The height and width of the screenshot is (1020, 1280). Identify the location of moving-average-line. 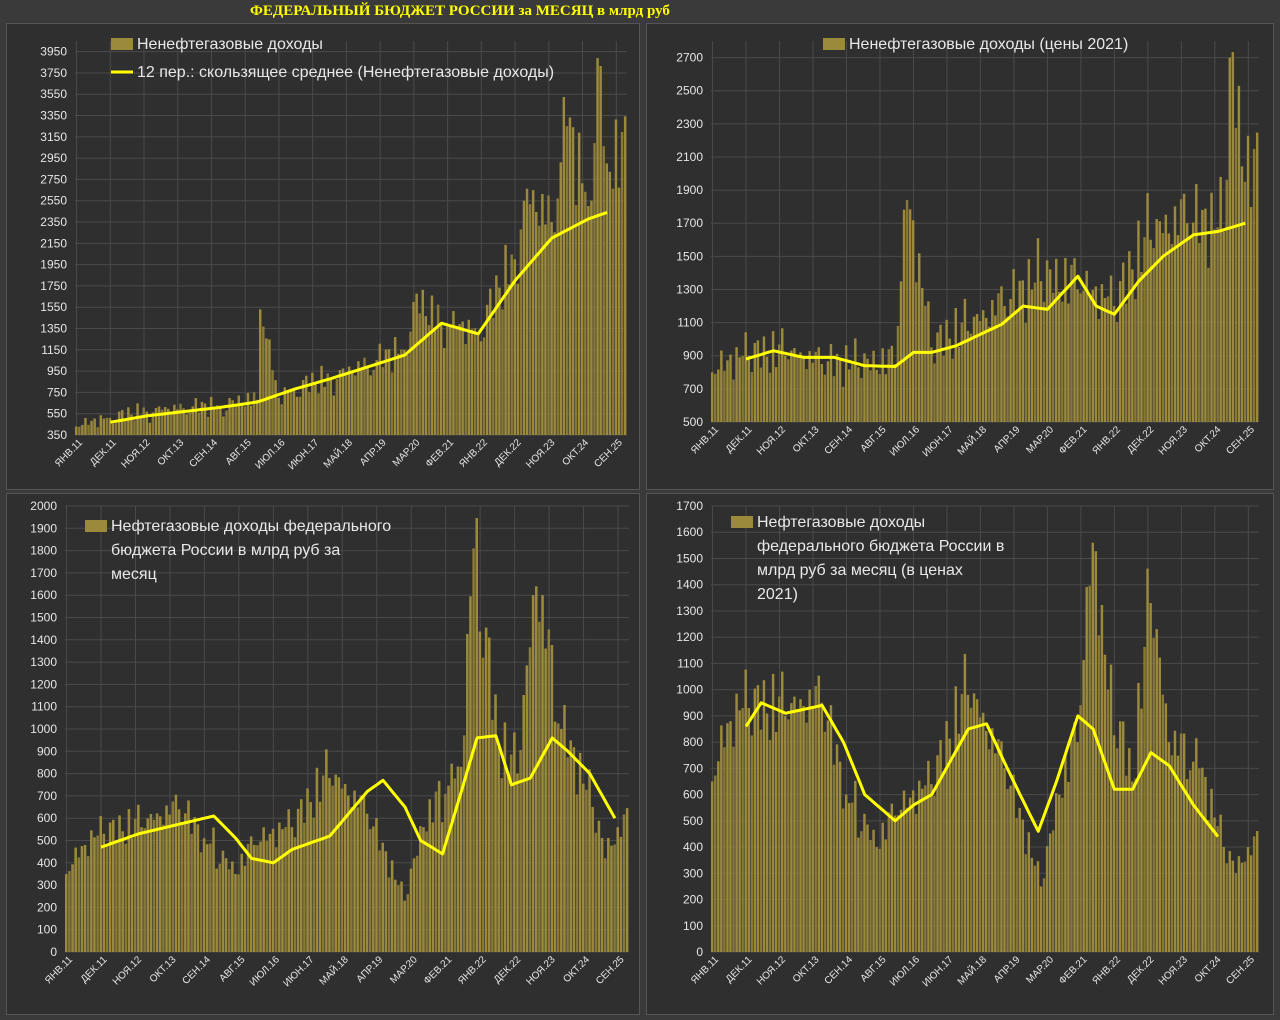
(358, 799).